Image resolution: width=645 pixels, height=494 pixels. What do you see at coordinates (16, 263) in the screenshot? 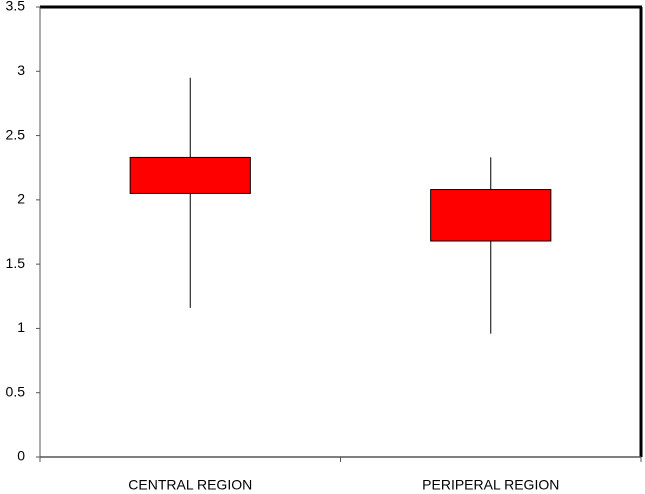
I see `y-tick-label: 1.5` at bounding box center [16, 263].